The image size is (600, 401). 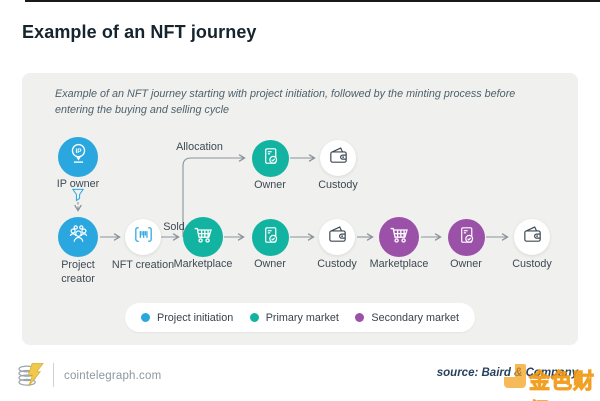 I want to click on ip-pin-icon: IP, so click(x=78, y=157).